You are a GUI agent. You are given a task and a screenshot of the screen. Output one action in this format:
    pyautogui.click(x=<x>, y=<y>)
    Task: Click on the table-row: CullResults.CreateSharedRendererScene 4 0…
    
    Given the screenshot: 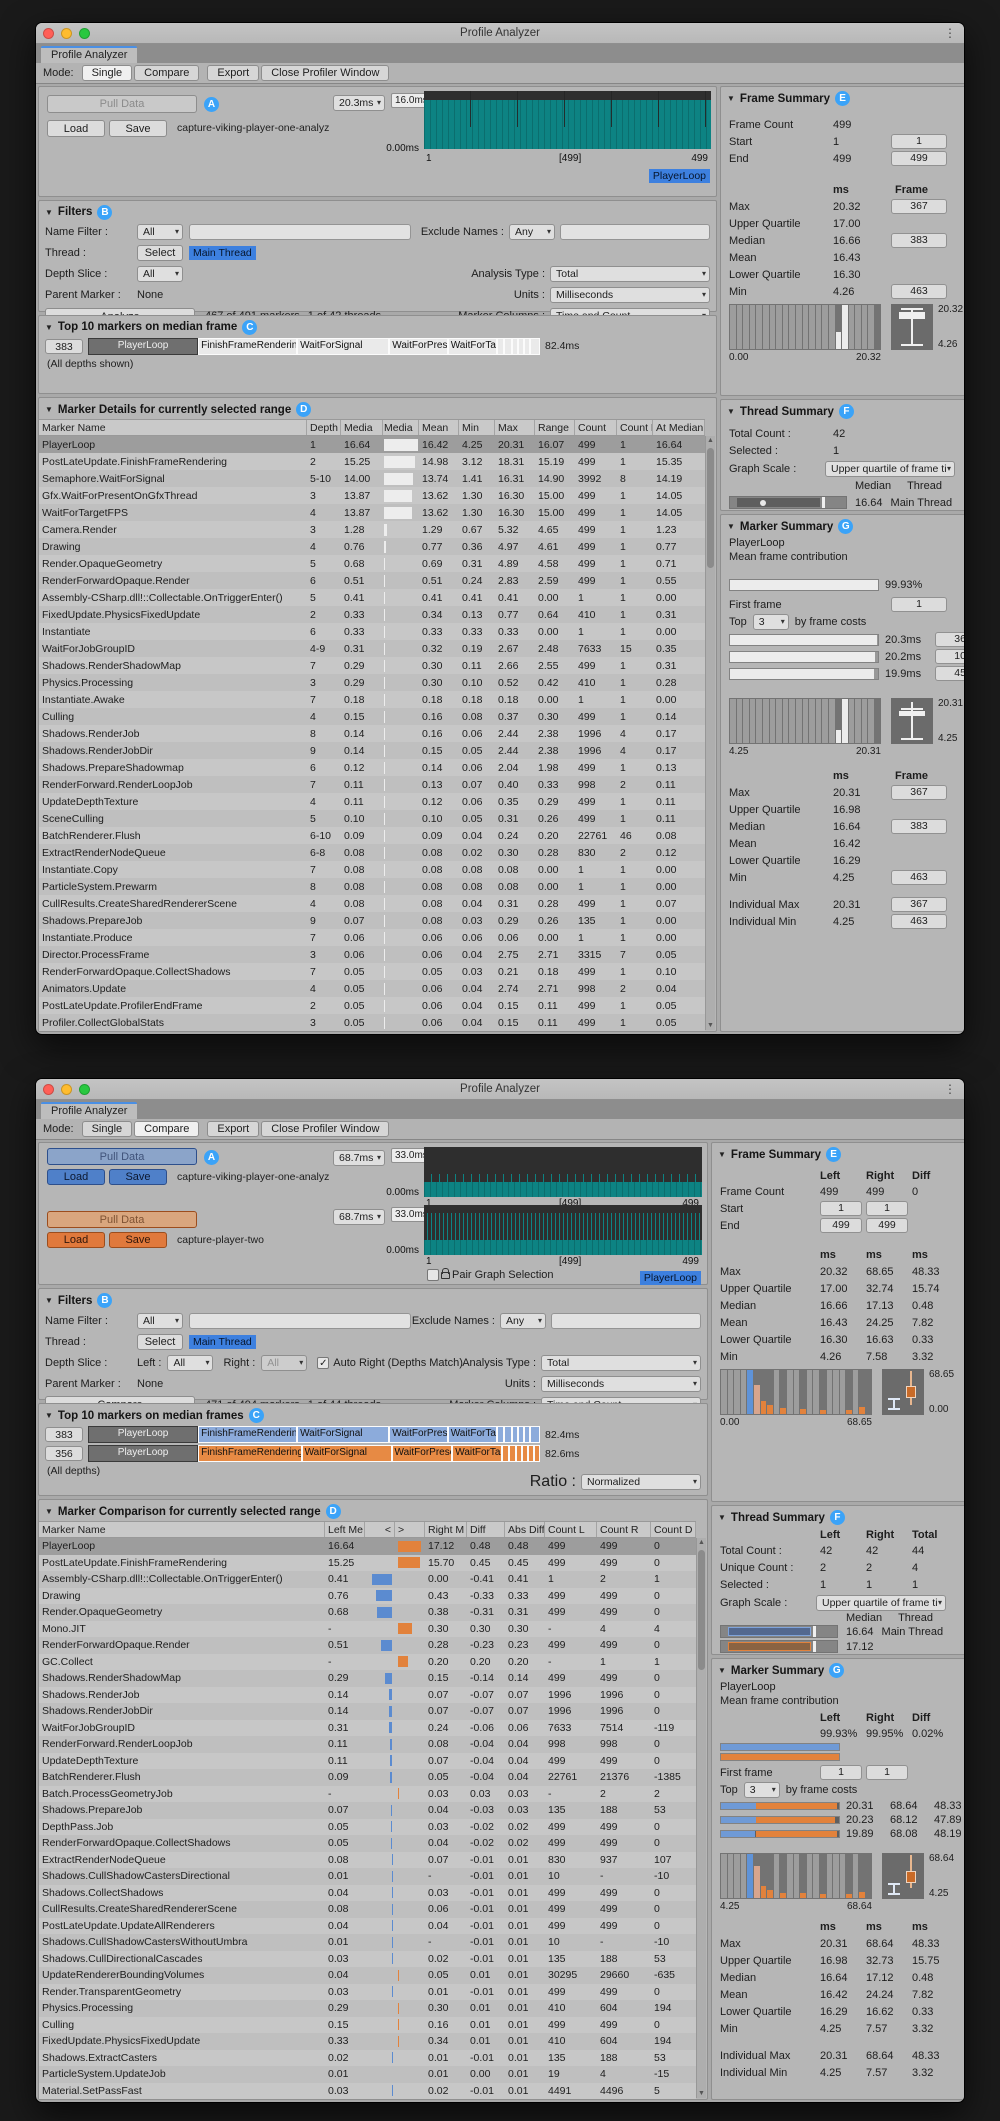 What is the action you would take?
    pyautogui.click(x=372, y=903)
    